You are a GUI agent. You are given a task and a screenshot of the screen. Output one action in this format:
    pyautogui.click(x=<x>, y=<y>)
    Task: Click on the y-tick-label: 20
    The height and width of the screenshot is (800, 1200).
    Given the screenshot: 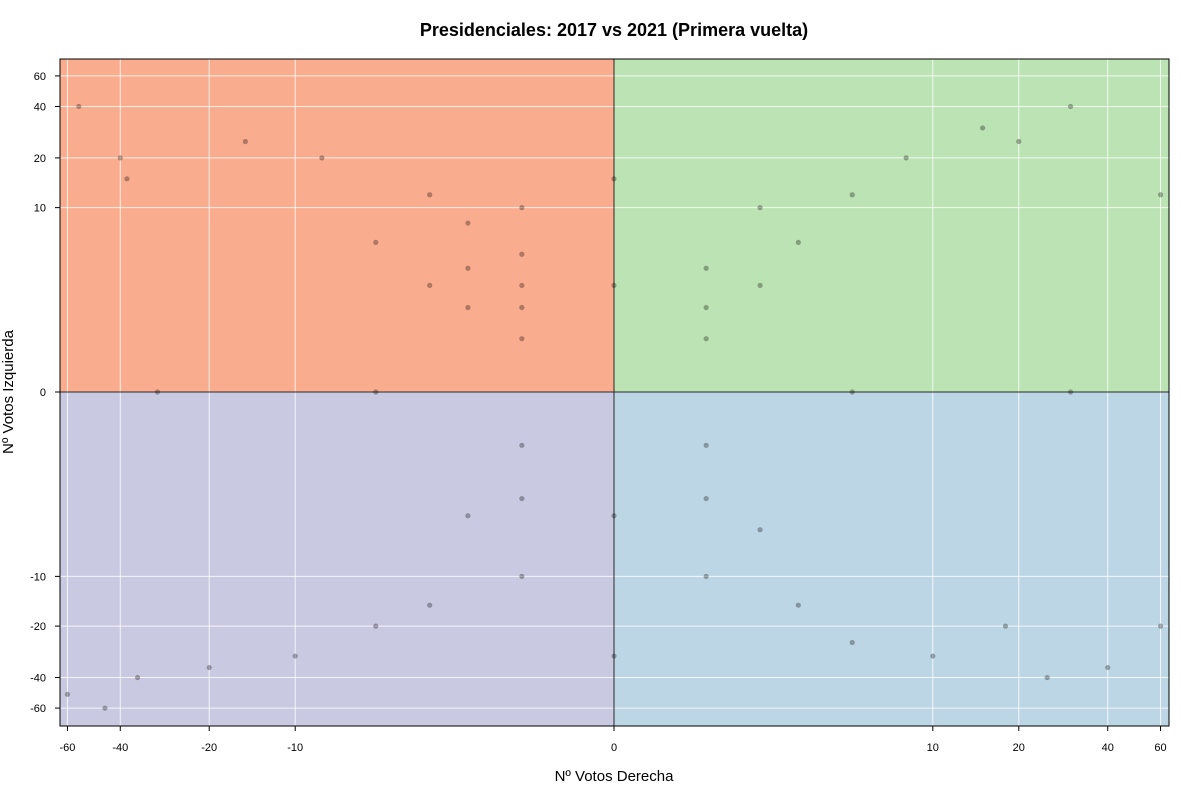 What is the action you would take?
    pyautogui.click(x=40, y=159)
    